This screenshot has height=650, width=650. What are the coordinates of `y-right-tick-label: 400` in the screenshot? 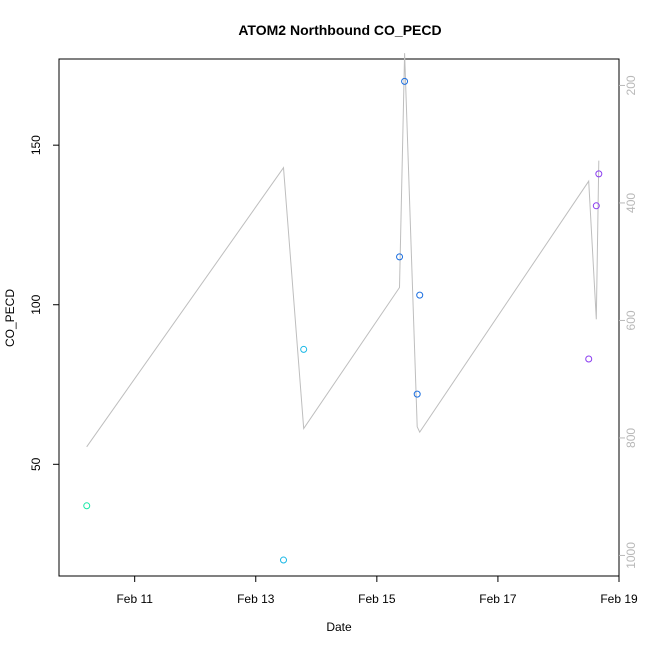 It's located at (631, 203).